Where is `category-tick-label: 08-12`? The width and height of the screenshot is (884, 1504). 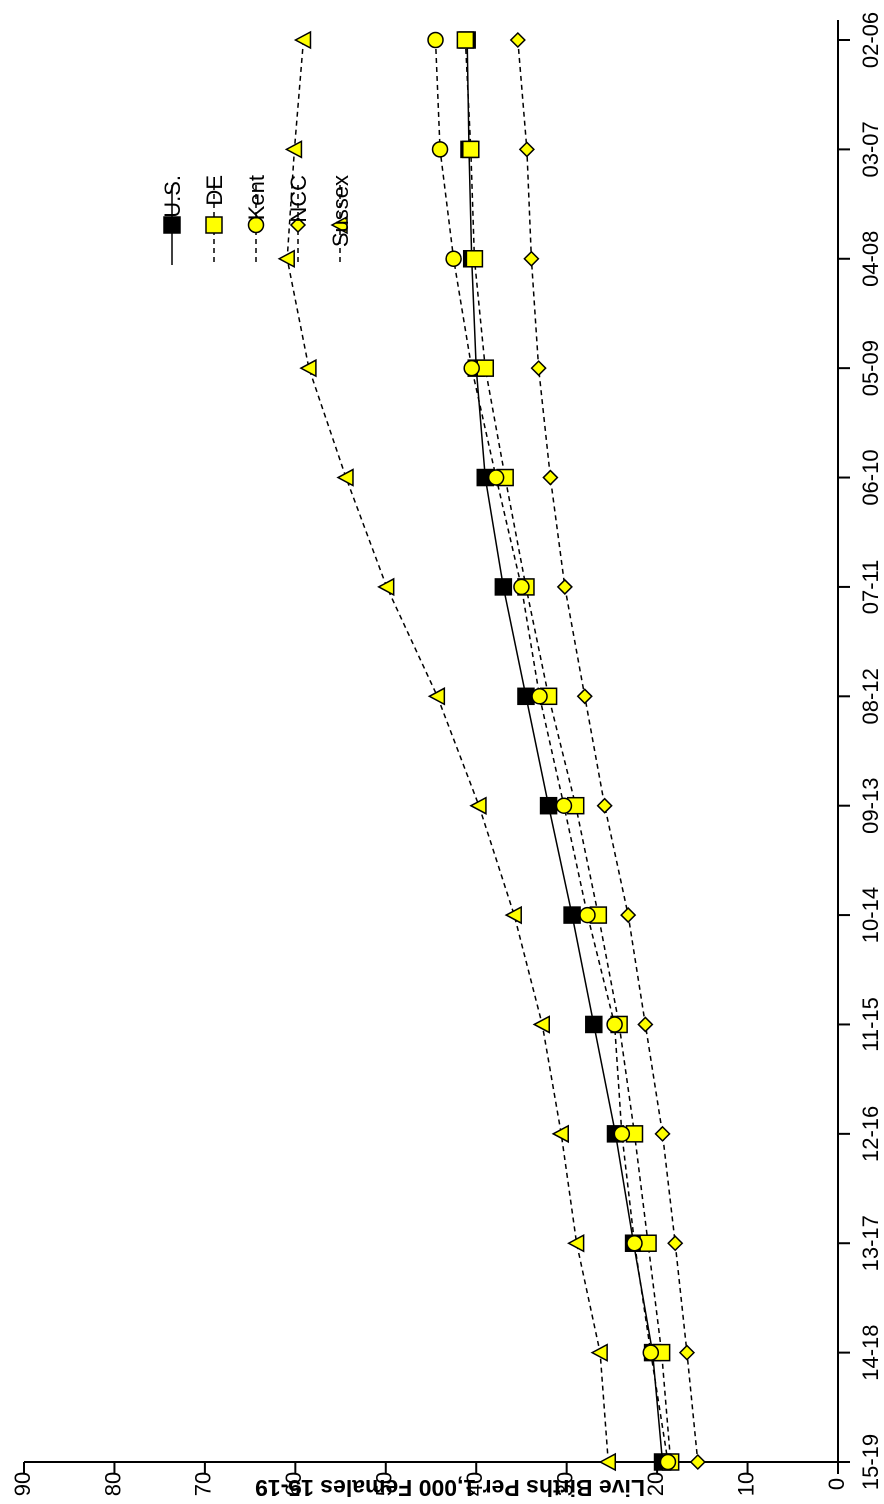
category-tick-label: 08-12 is located at coordinates (870, 696).